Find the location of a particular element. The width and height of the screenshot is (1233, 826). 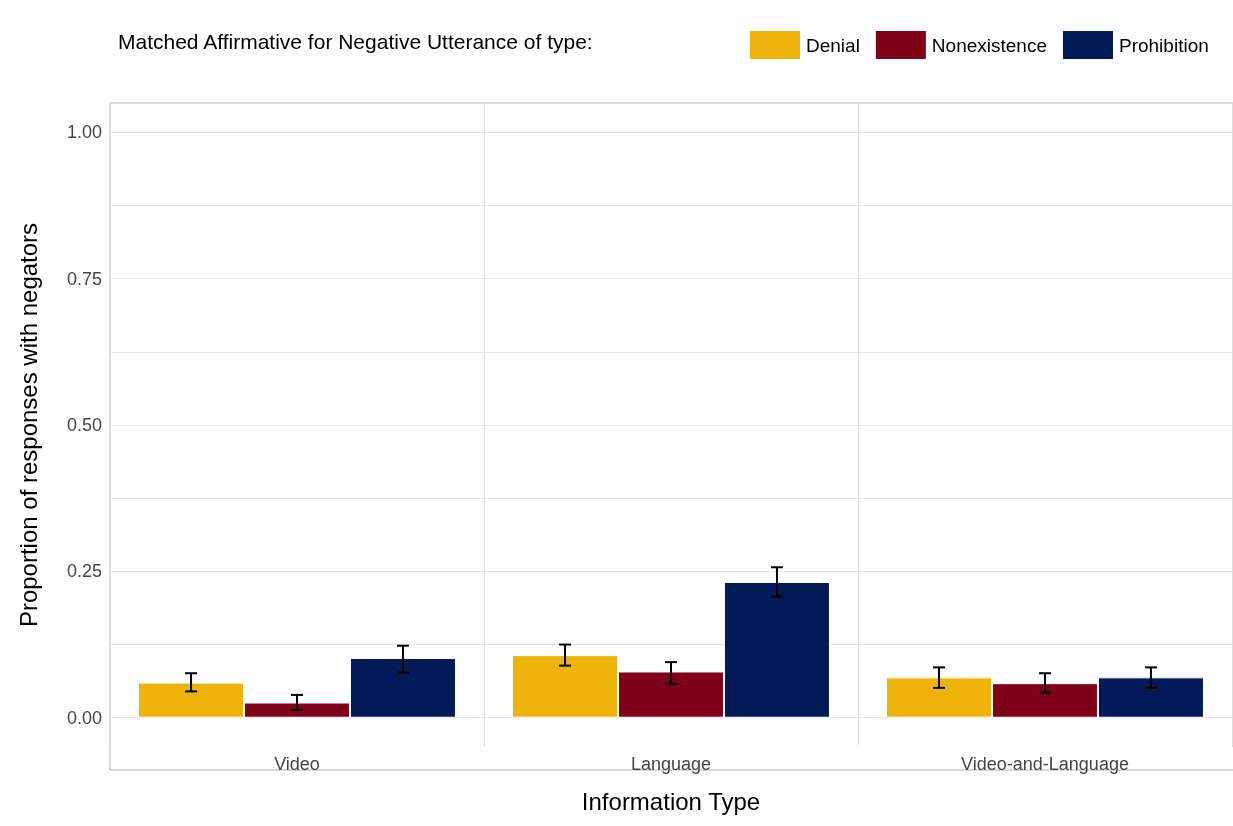

x-axis-title: Information Type is located at coordinates (671, 801).